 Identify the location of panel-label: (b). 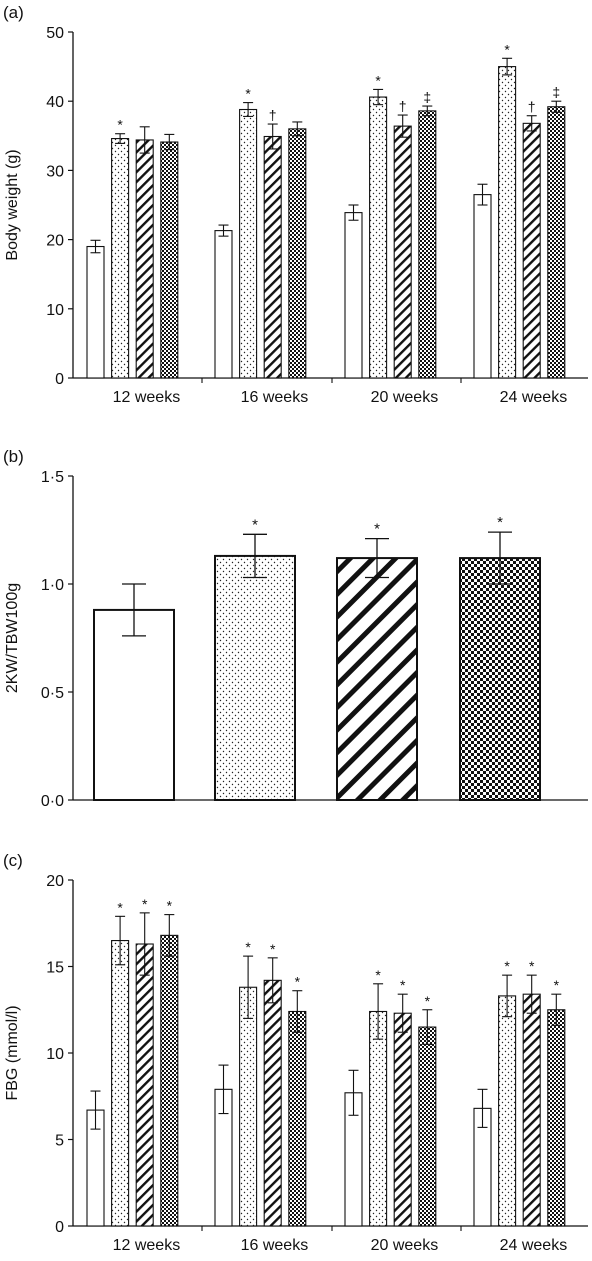
(13, 456).